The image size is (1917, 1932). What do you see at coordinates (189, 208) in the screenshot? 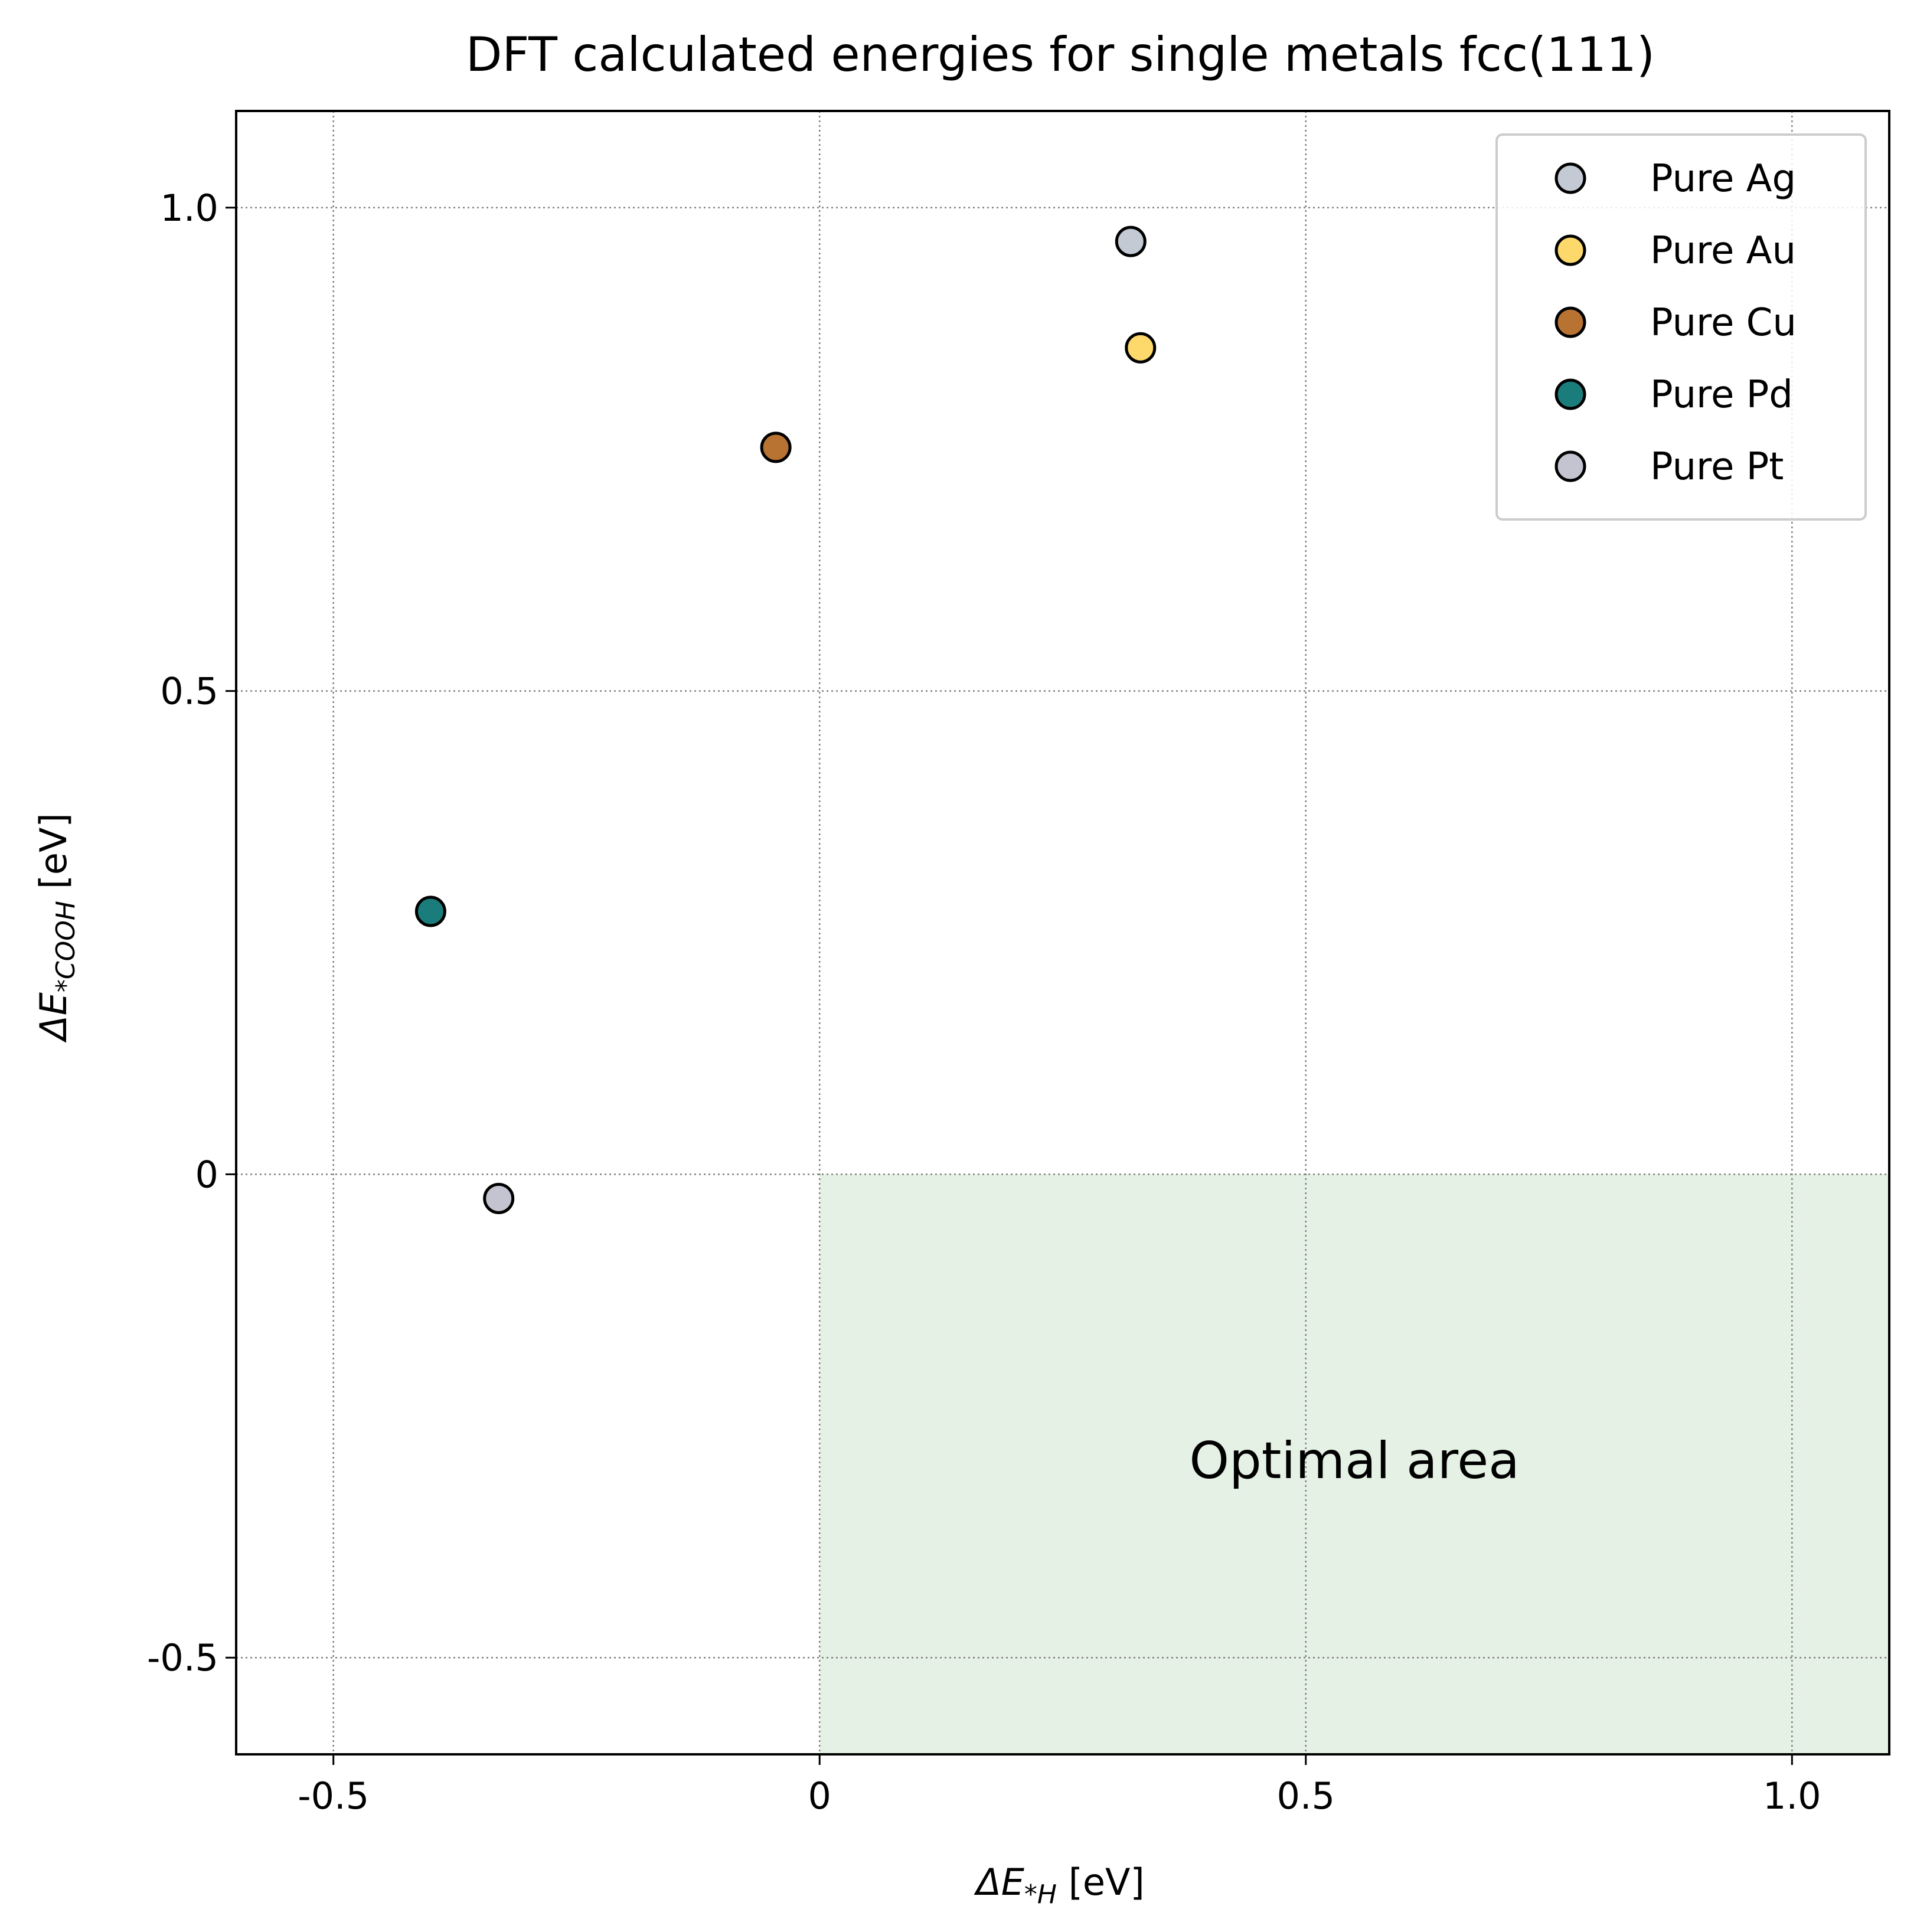
I see `y-tick-label: 1.0` at bounding box center [189, 208].